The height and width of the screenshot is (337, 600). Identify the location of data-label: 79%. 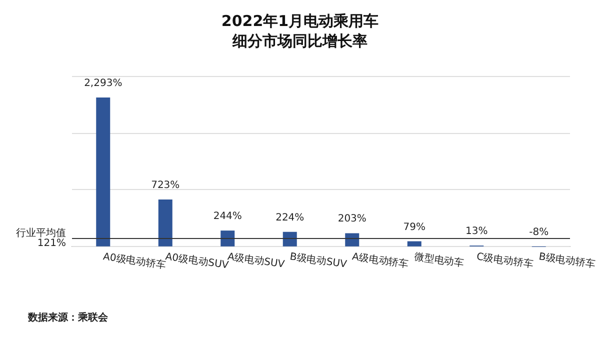
(414, 227).